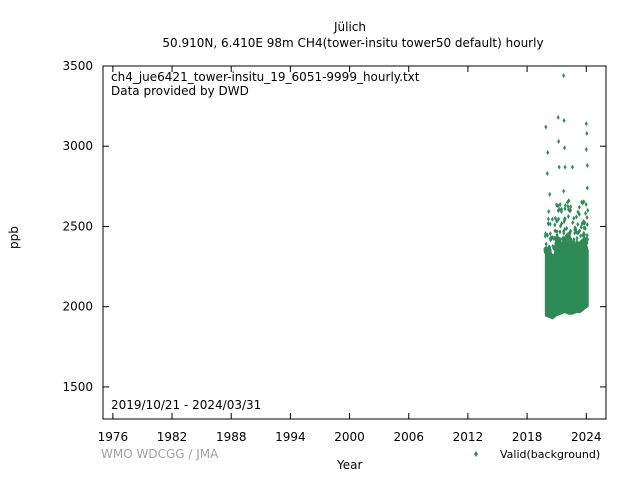 The height and width of the screenshot is (480, 640). Describe the element at coordinates (186, 405) in the screenshot. I see `date-range-label: 2019/10/21 - 2024/03/31` at that location.